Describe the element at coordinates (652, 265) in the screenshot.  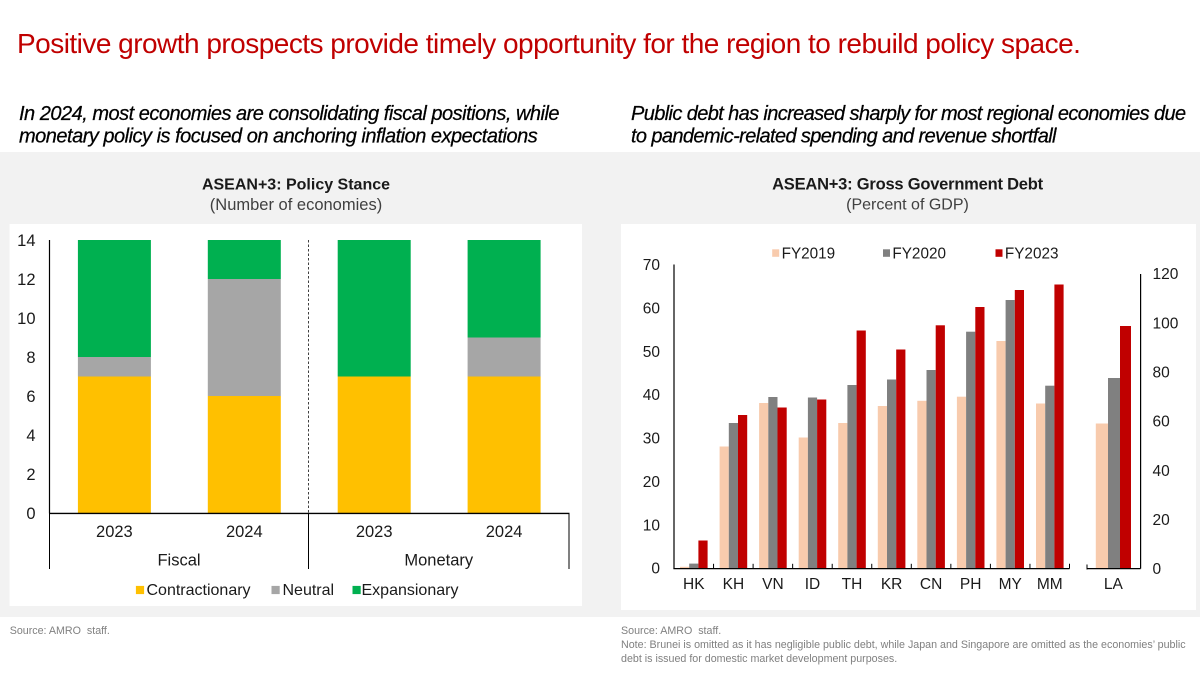
I see `svg-text: 70` at that location.